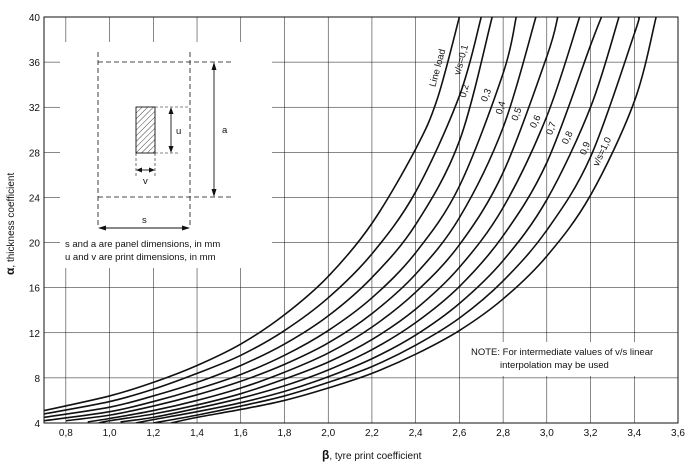 This screenshot has height=467, width=700. Describe the element at coordinates (66, 433) in the screenshot. I see `x-tick-label: 0,8` at that location.